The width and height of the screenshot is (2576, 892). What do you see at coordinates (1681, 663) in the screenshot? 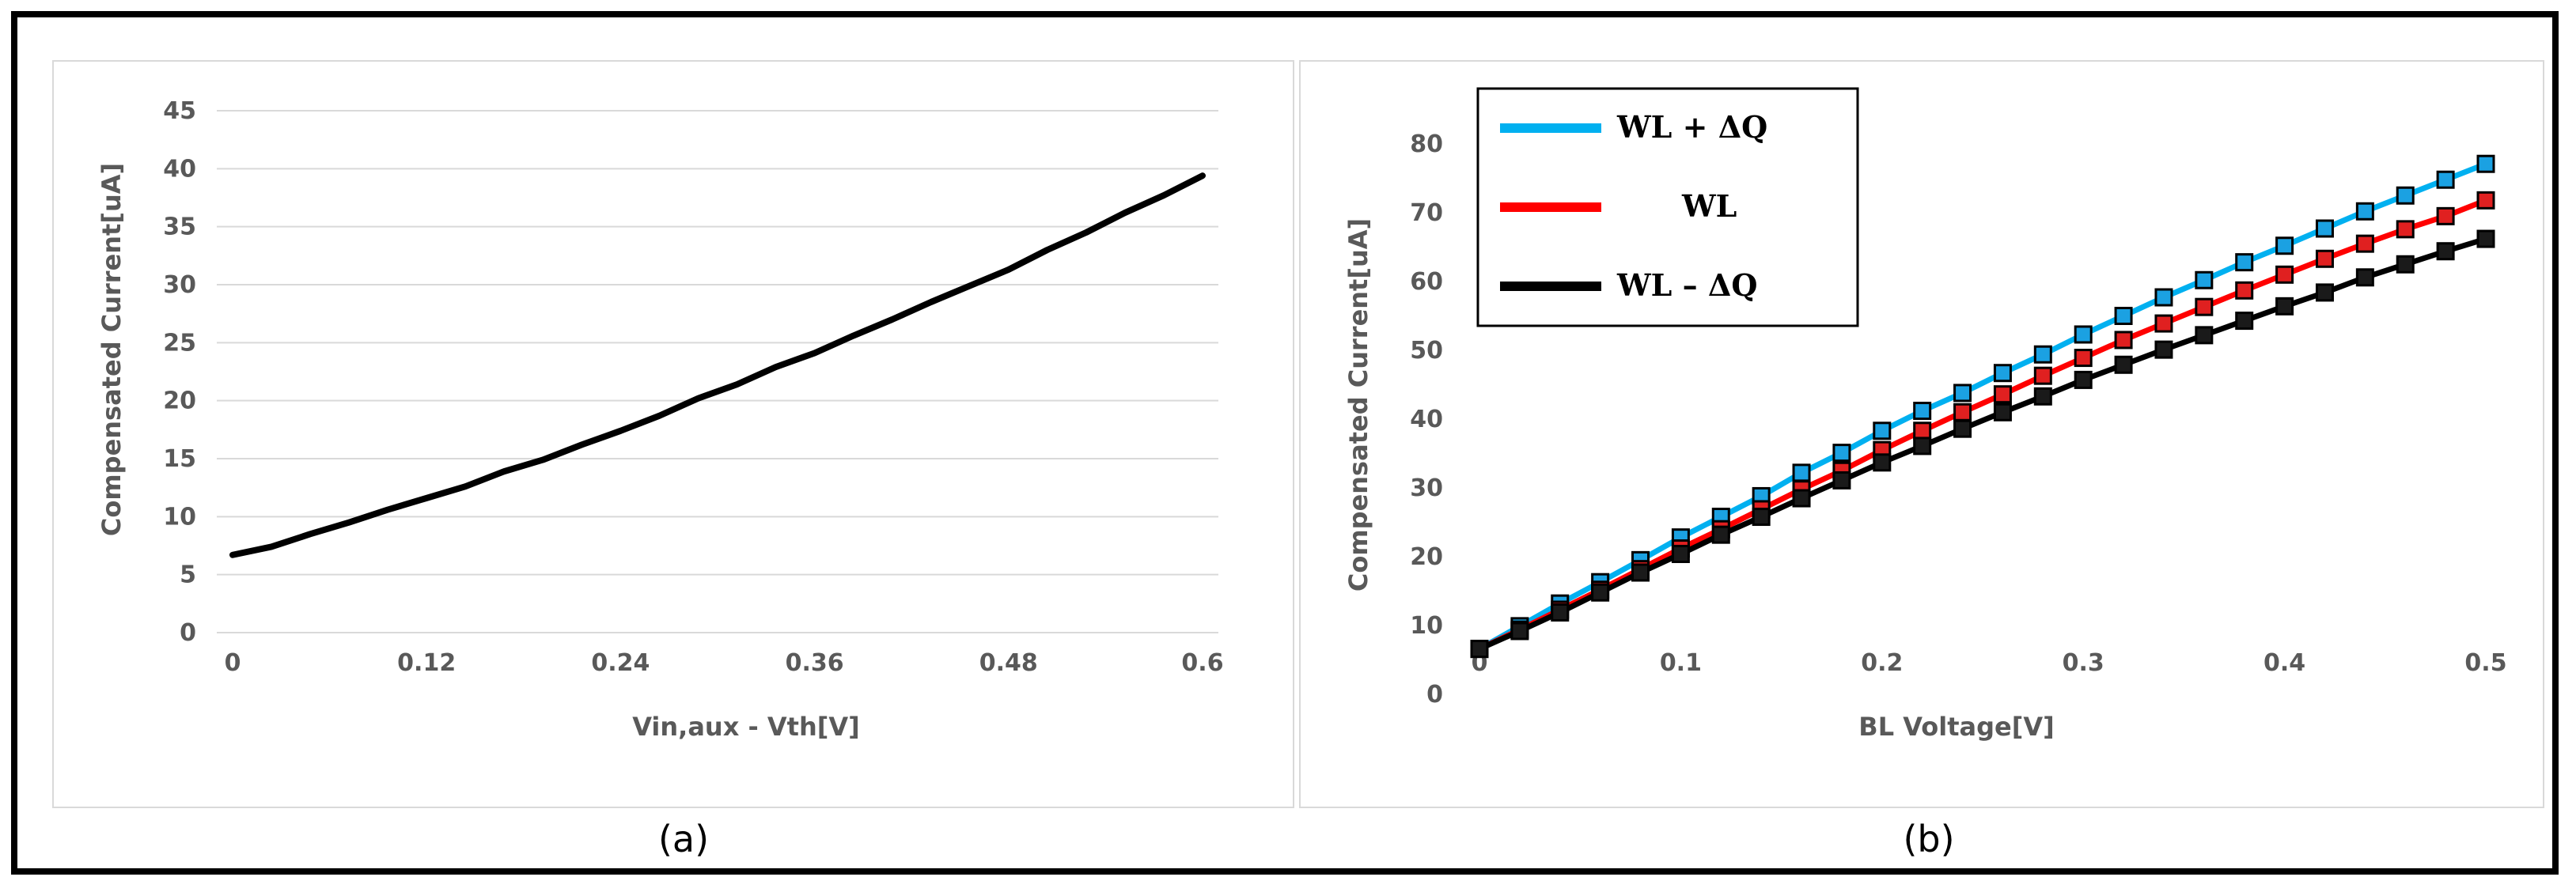
I see `x-tick-label: 0.1` at bounding box center [1681, 663].